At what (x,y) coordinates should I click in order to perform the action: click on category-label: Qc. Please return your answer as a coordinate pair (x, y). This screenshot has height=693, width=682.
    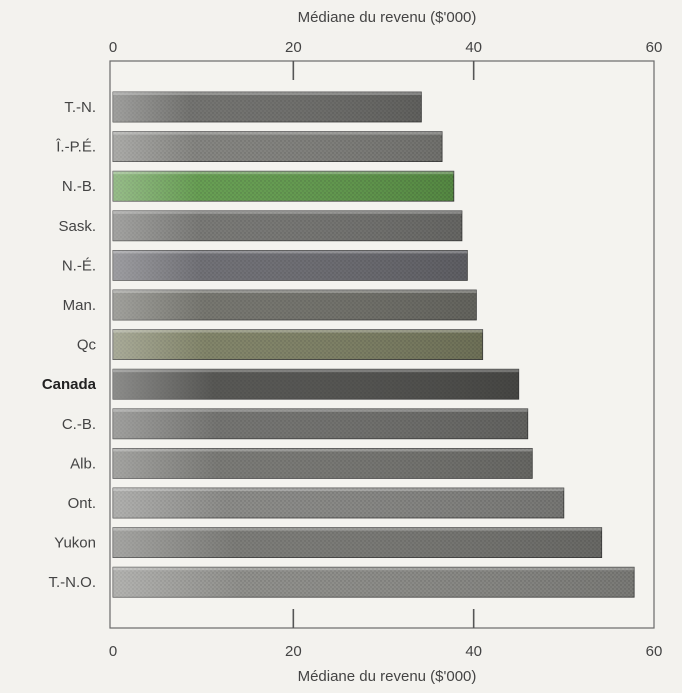
    Looking at the image, I should click on (87, 345).